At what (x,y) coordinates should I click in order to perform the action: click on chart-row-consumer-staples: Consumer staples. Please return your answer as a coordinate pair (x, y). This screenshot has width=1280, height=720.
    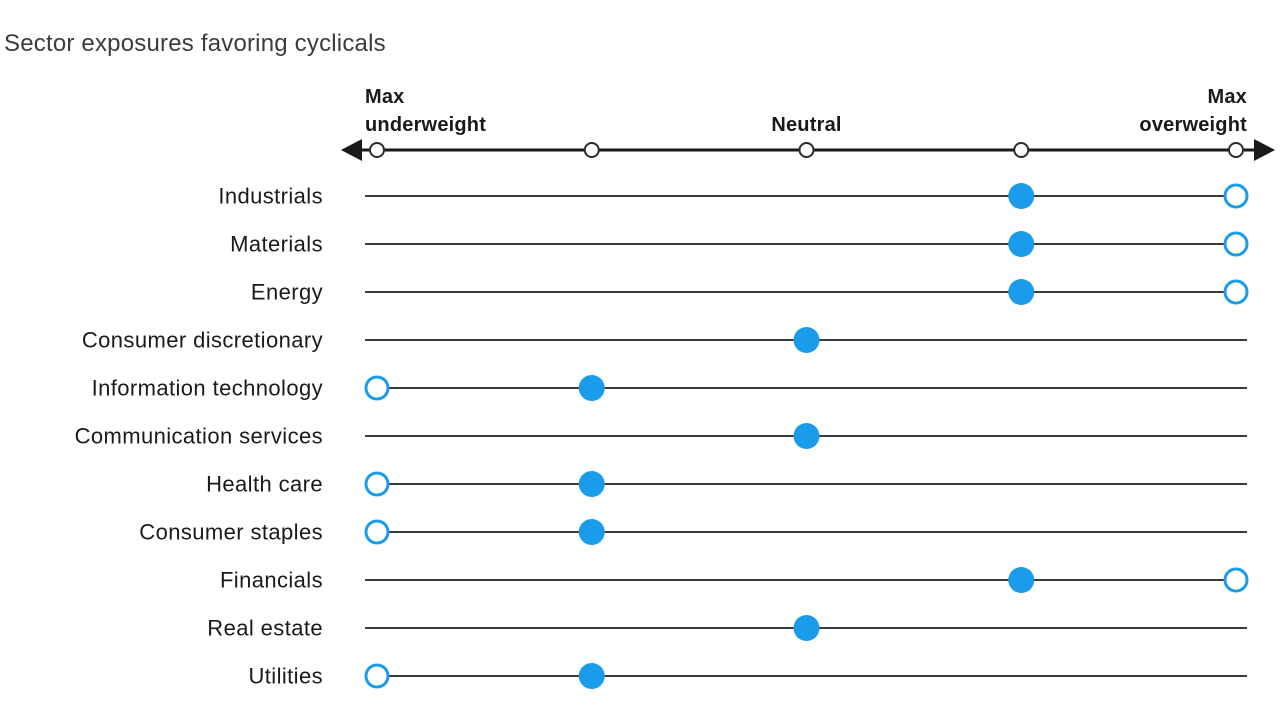
    Looking at the image, I should click on (693, 532).